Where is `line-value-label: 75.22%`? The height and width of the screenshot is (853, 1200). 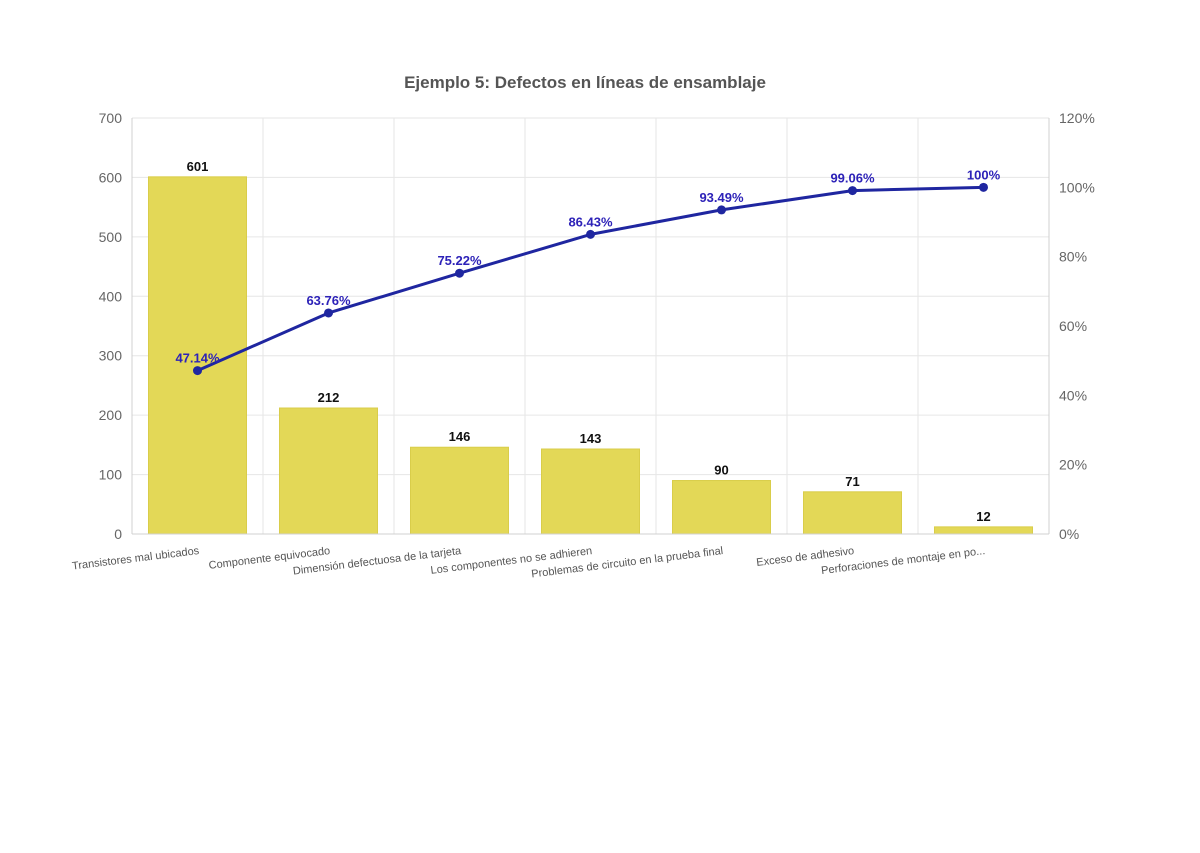 line-value-label: 75.22% is located at coordinates (459, 260).